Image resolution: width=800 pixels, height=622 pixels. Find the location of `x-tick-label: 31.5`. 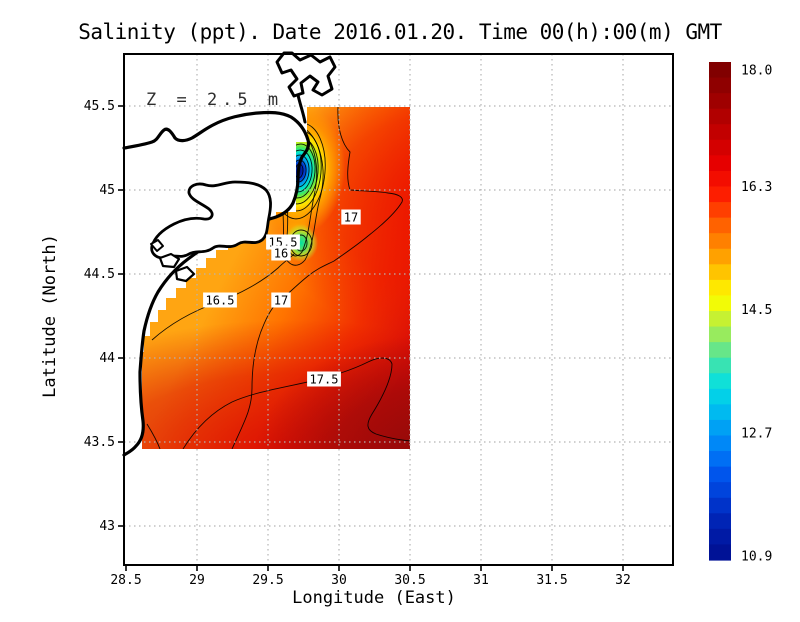

x-tick-label: 31.5 is located at coordinates (551, 580).